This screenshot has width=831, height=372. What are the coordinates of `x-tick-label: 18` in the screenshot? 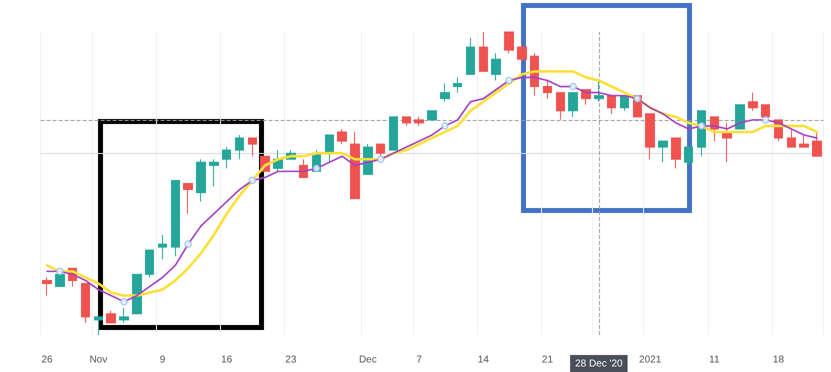 It's located at (778, 360).